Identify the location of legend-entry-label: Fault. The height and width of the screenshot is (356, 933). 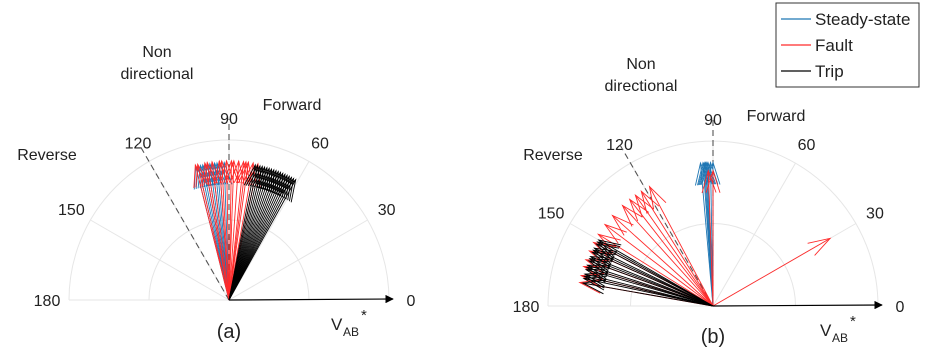
(834, 45).